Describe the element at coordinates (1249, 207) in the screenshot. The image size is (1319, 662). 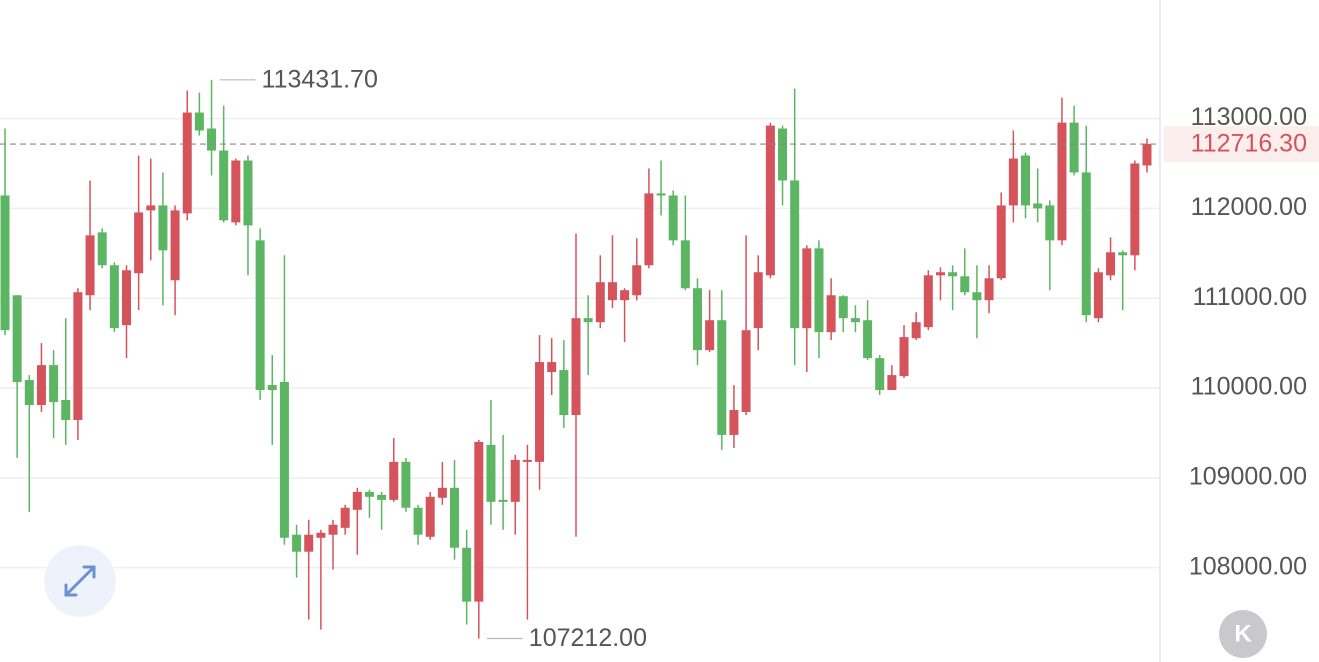
I see `y-tick-label: 112000.00` at that location.